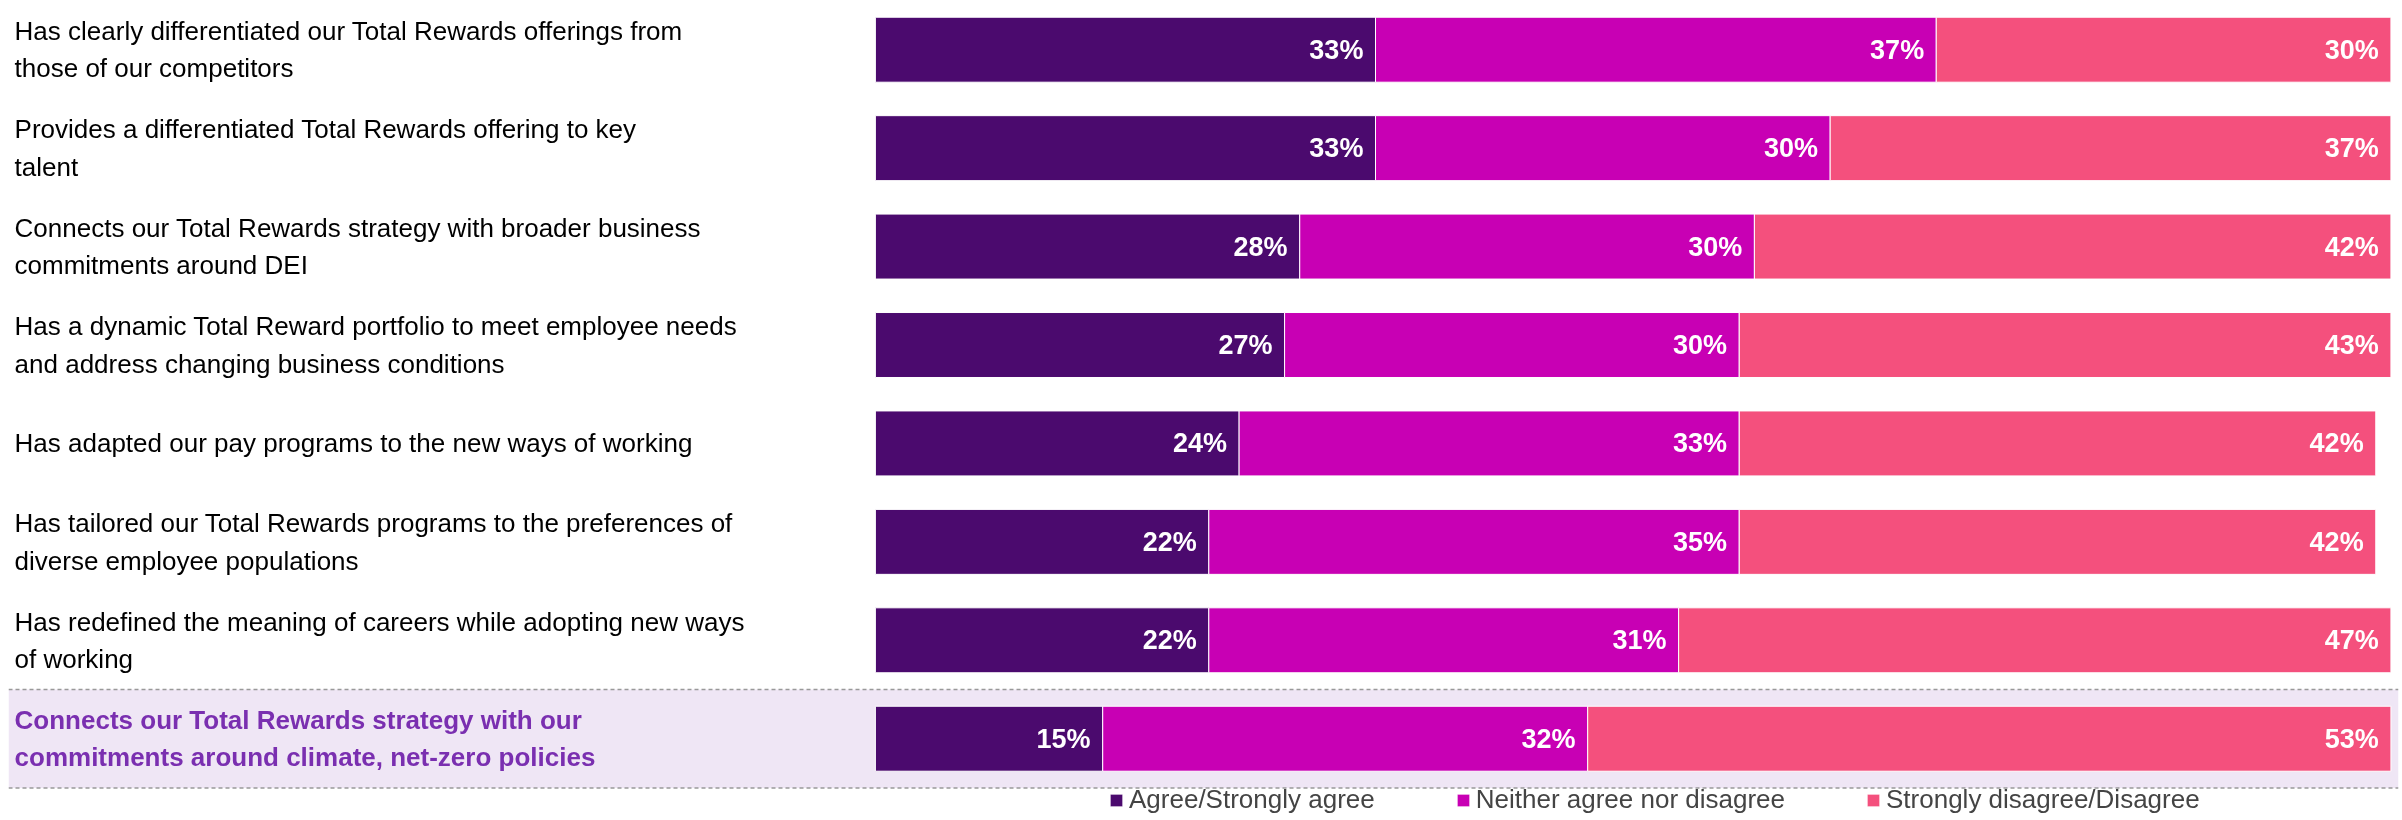 The height and width of the screenshot is (820, 2402). What do you see at coordinates (348, 49) in the screenshot?
I see `y-tick-label: Has clearly differentiated our Total Rewards offerings from those of our competitors` at bounding box center [348, 49].